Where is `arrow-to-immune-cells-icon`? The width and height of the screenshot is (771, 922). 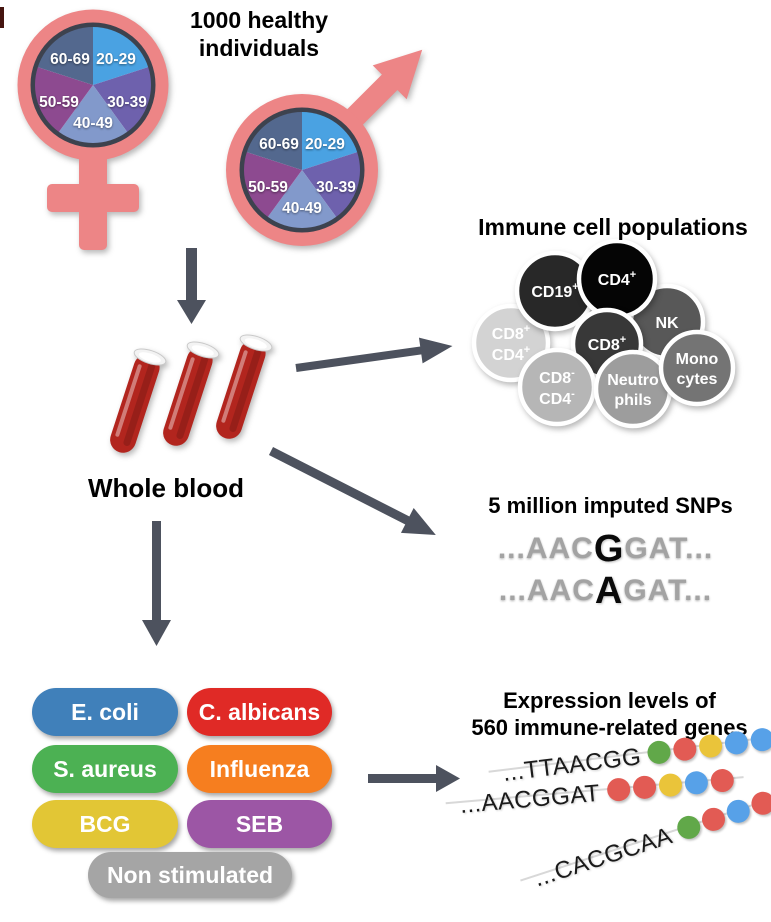 arrow-to-immune-cells-icon is located at coordinates (374, 354).